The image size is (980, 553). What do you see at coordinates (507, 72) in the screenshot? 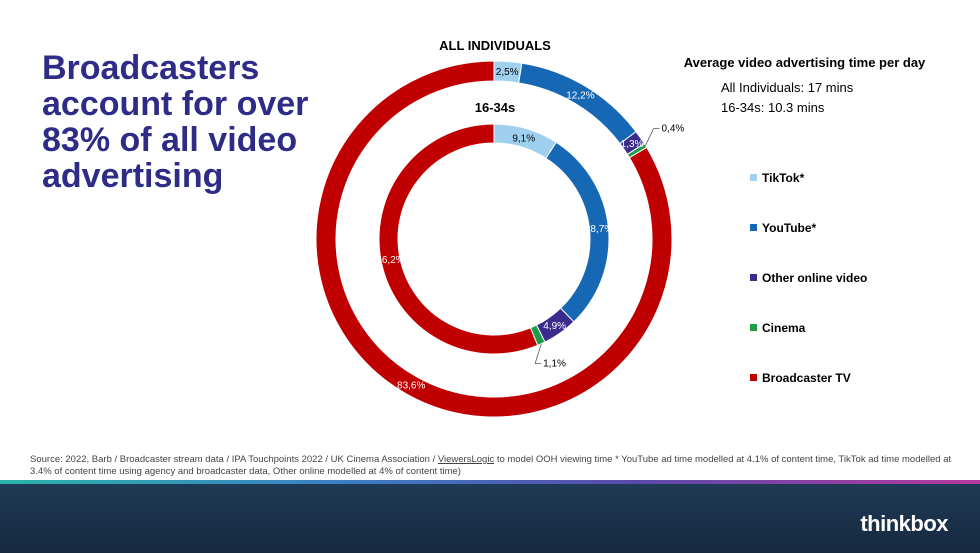
I see `data-label-all-individuals-tiktok: 2,5%` at bounding box center [507, 72].